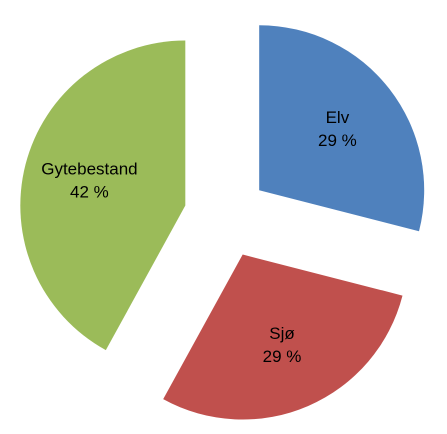 This screenshot has height=434, width=447. Describe the element at coordinates (89, 191) in the screenshot. I see `slice-value: 42 %` at that location.